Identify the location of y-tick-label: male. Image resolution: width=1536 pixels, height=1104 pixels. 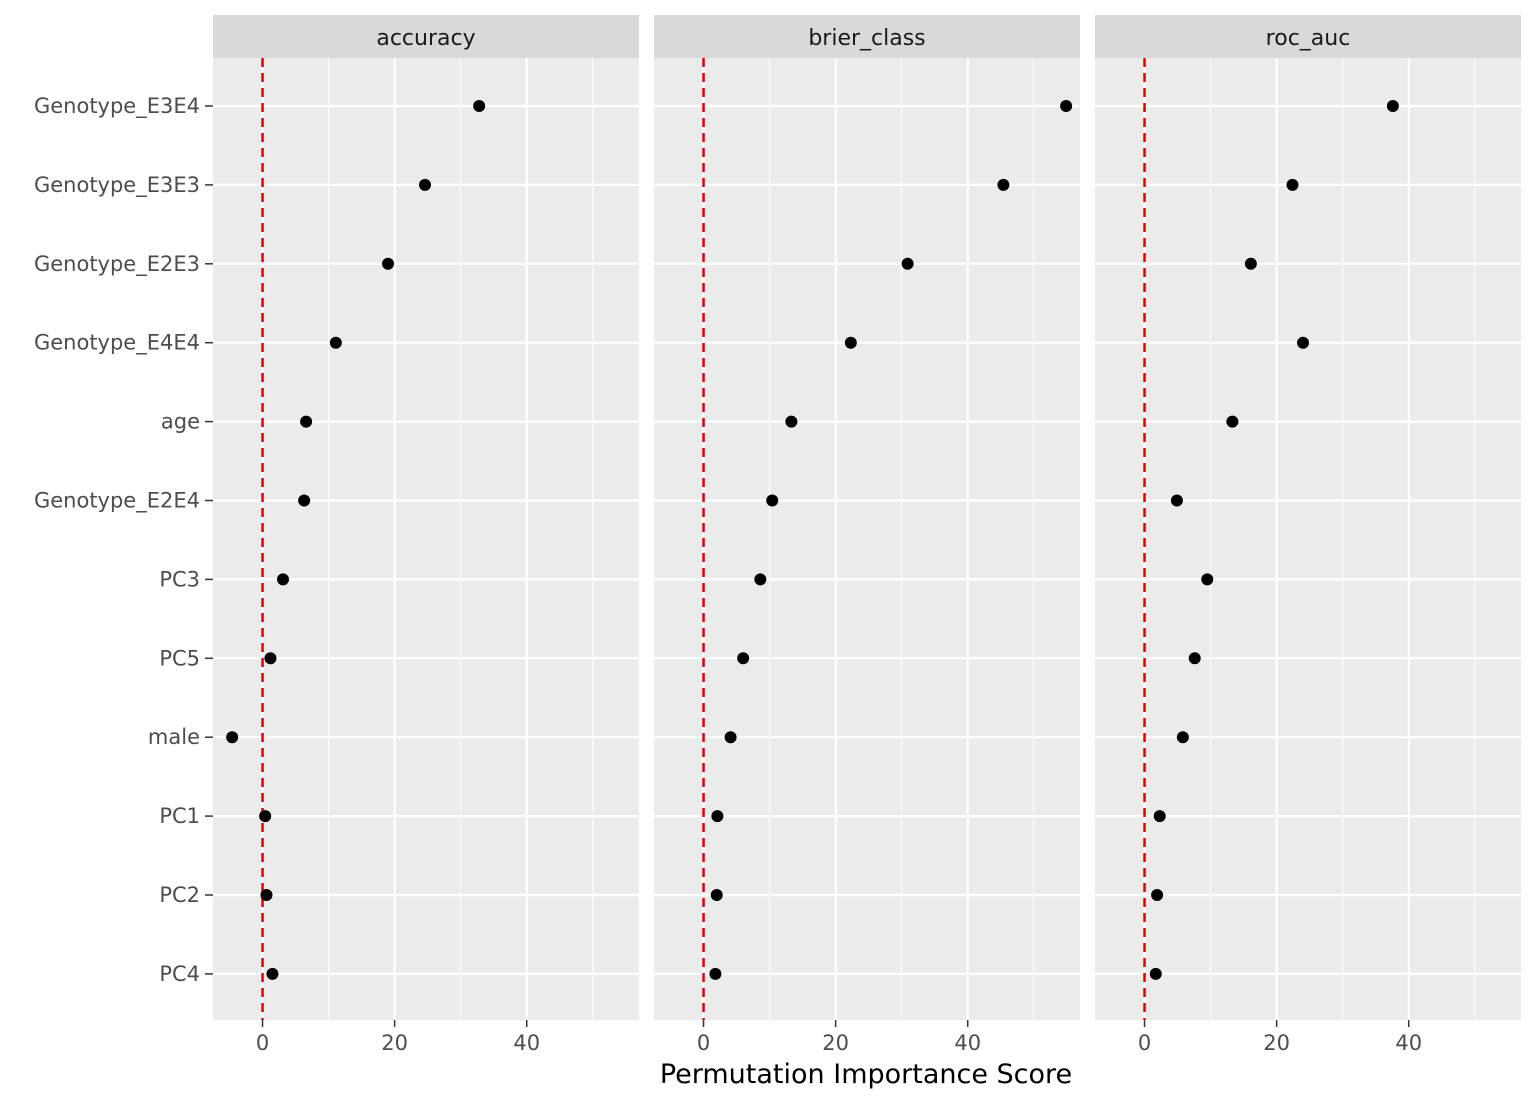
(174, 737).